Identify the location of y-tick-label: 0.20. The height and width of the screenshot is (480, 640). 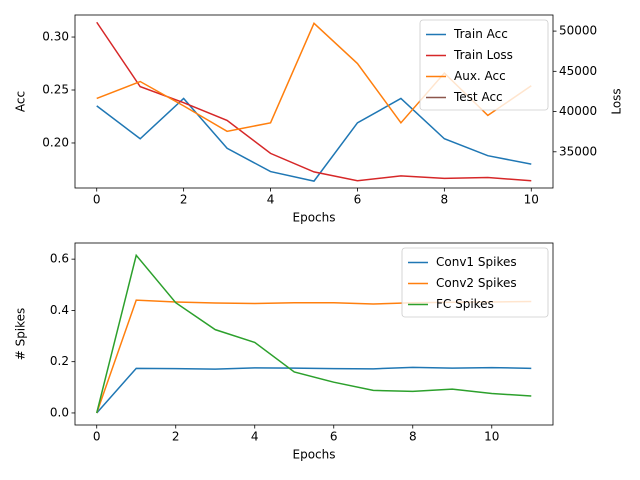
(55, 142).